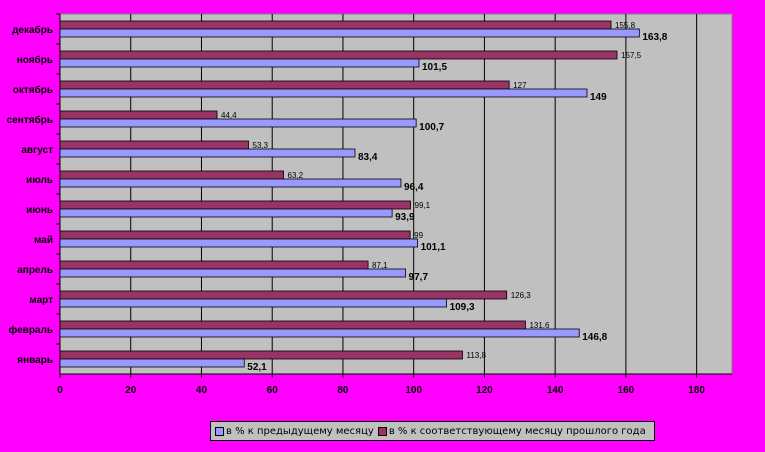 The width and height of the screenshot is (765, 452). Describe the element at coordinates (539, 325) in the screenshot. I see `data-label-prev-year: 131,6` at that location.